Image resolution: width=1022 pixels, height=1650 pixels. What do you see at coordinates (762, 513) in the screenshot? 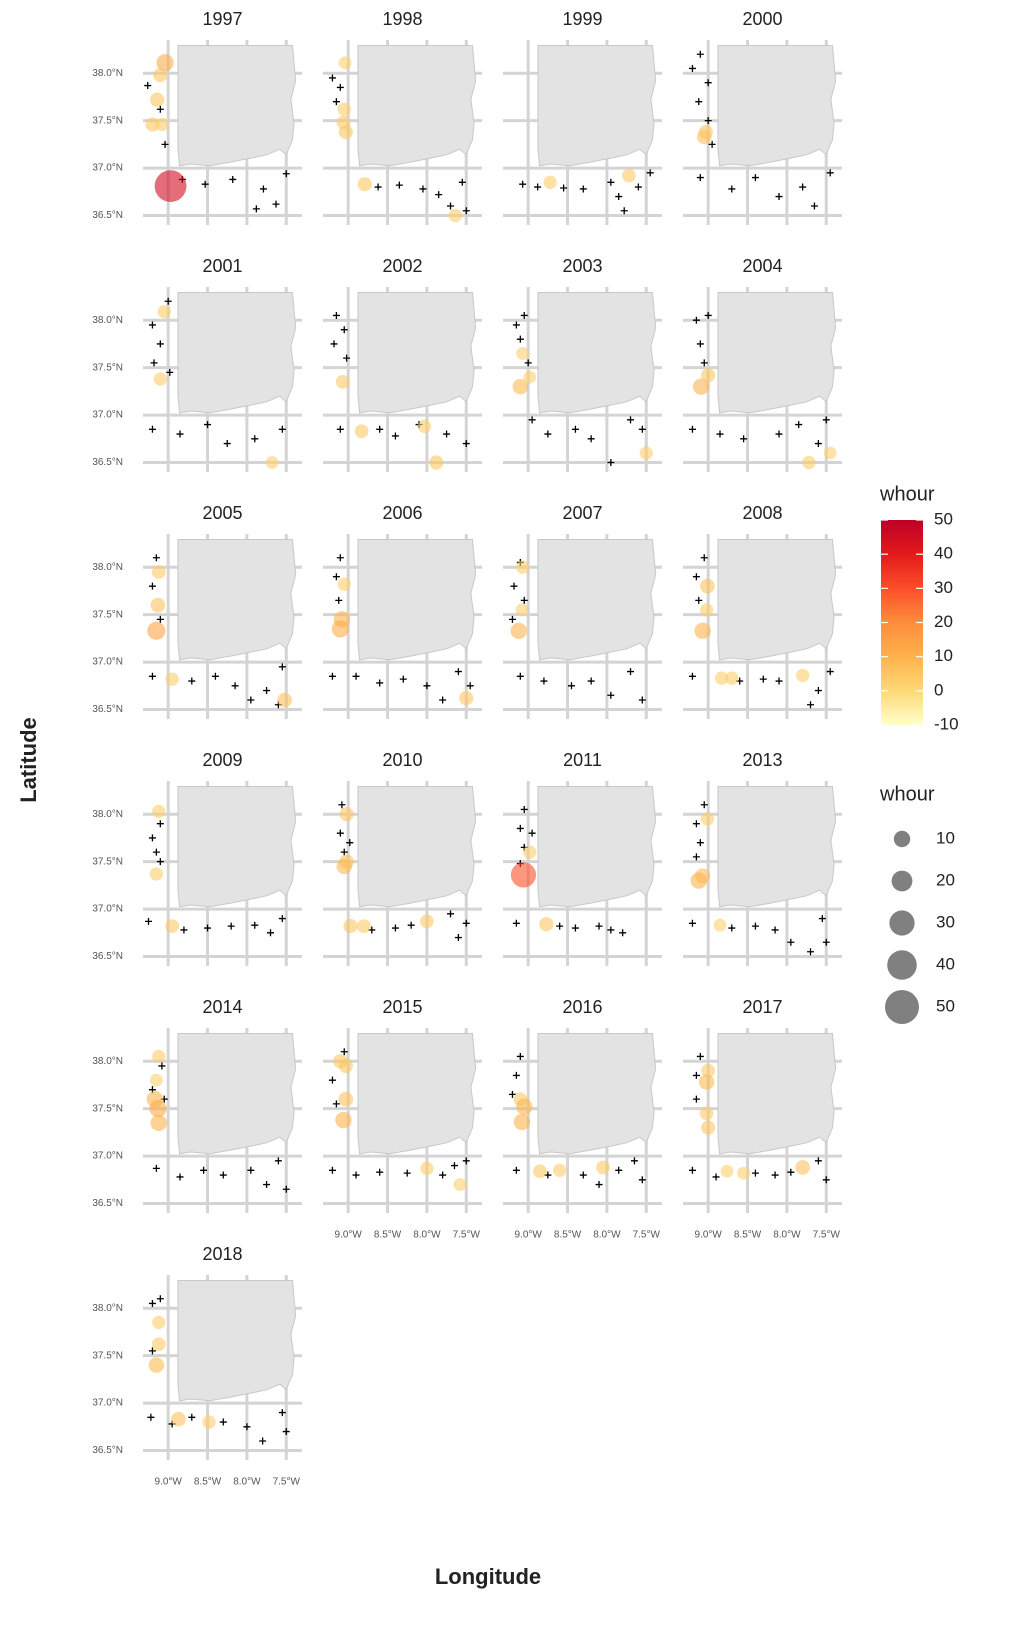
I see `facet-title: 2008` at bounding box center [762, 513].